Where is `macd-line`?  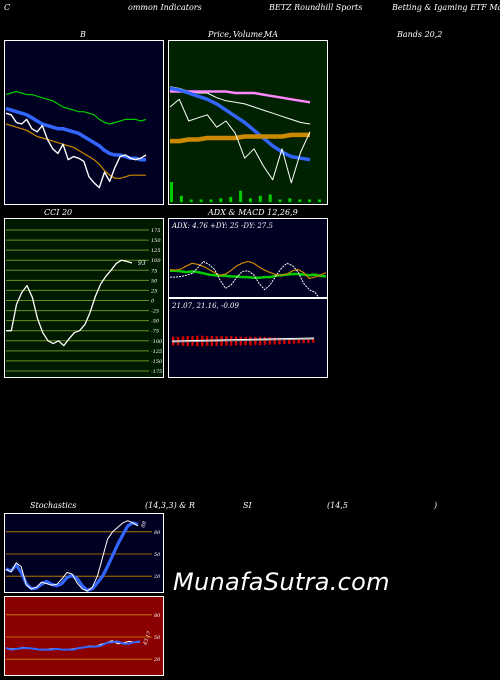
macd-line is located at coordinates (243, 339).